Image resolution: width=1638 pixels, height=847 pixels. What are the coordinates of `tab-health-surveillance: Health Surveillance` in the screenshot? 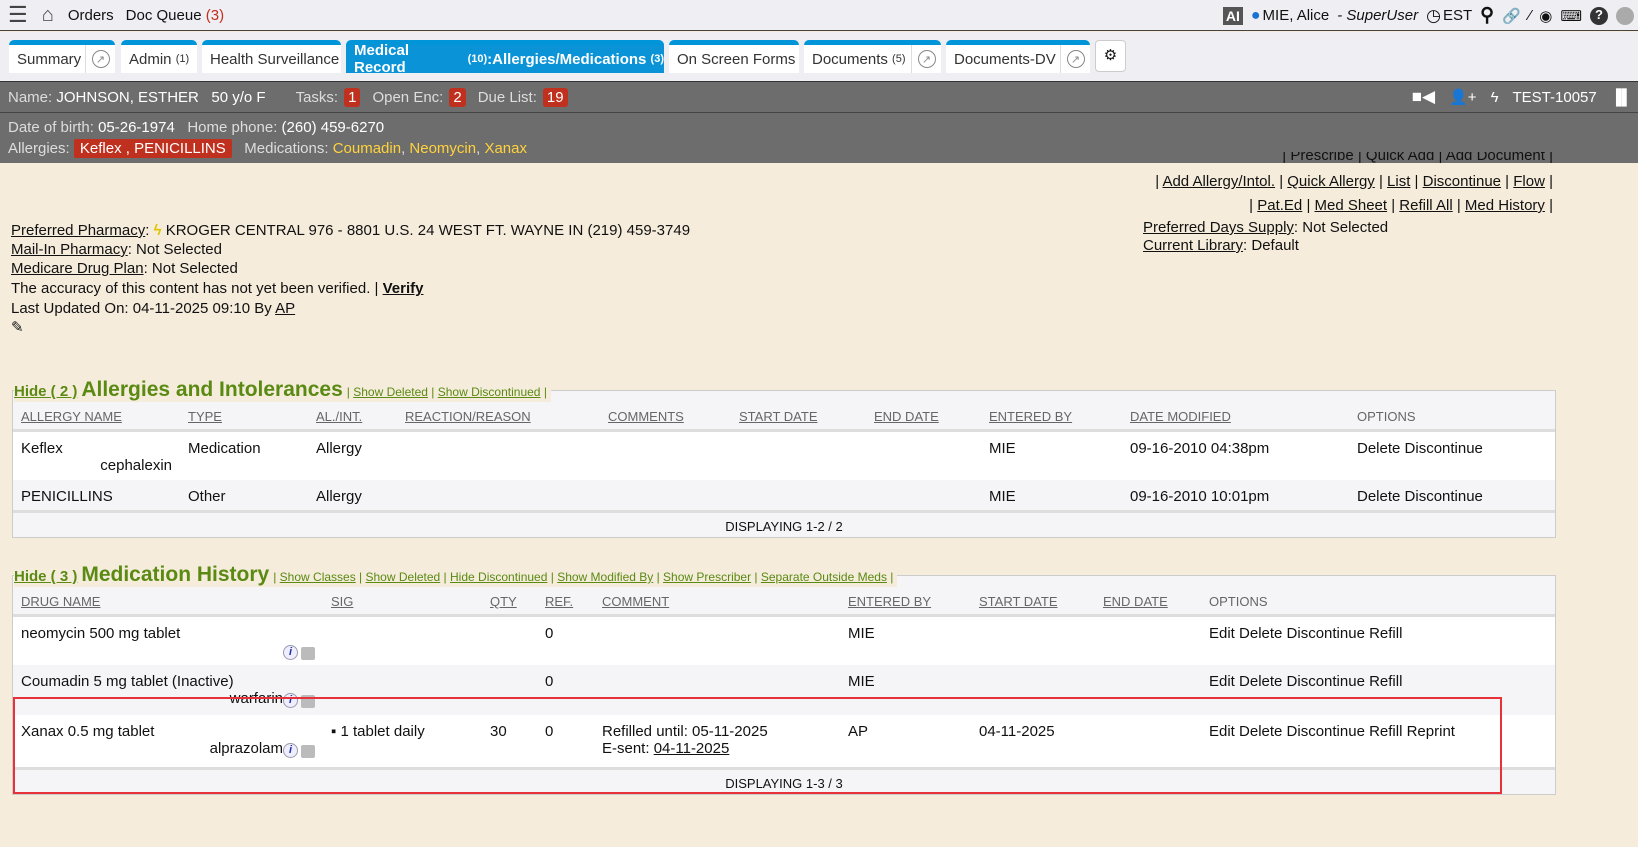 It's located at (271, 56).